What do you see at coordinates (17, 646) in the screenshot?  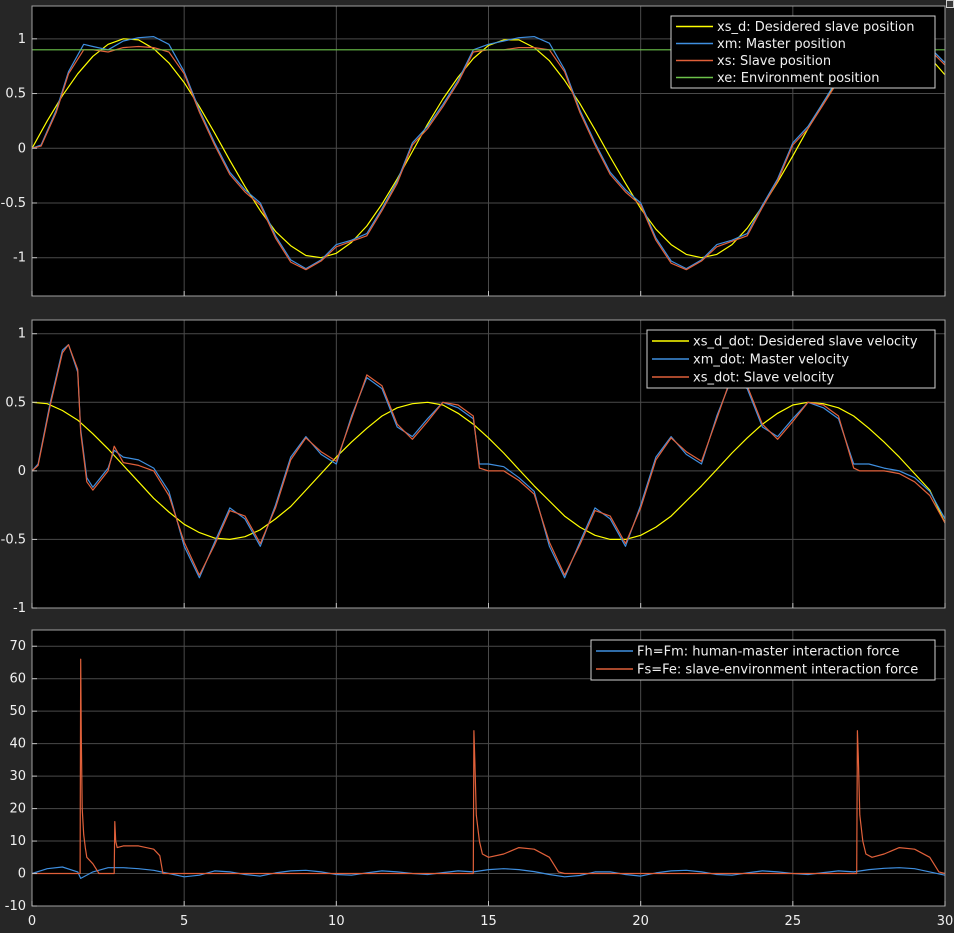 I see `y-tick-label: 70` at bounding box center [17, 646].